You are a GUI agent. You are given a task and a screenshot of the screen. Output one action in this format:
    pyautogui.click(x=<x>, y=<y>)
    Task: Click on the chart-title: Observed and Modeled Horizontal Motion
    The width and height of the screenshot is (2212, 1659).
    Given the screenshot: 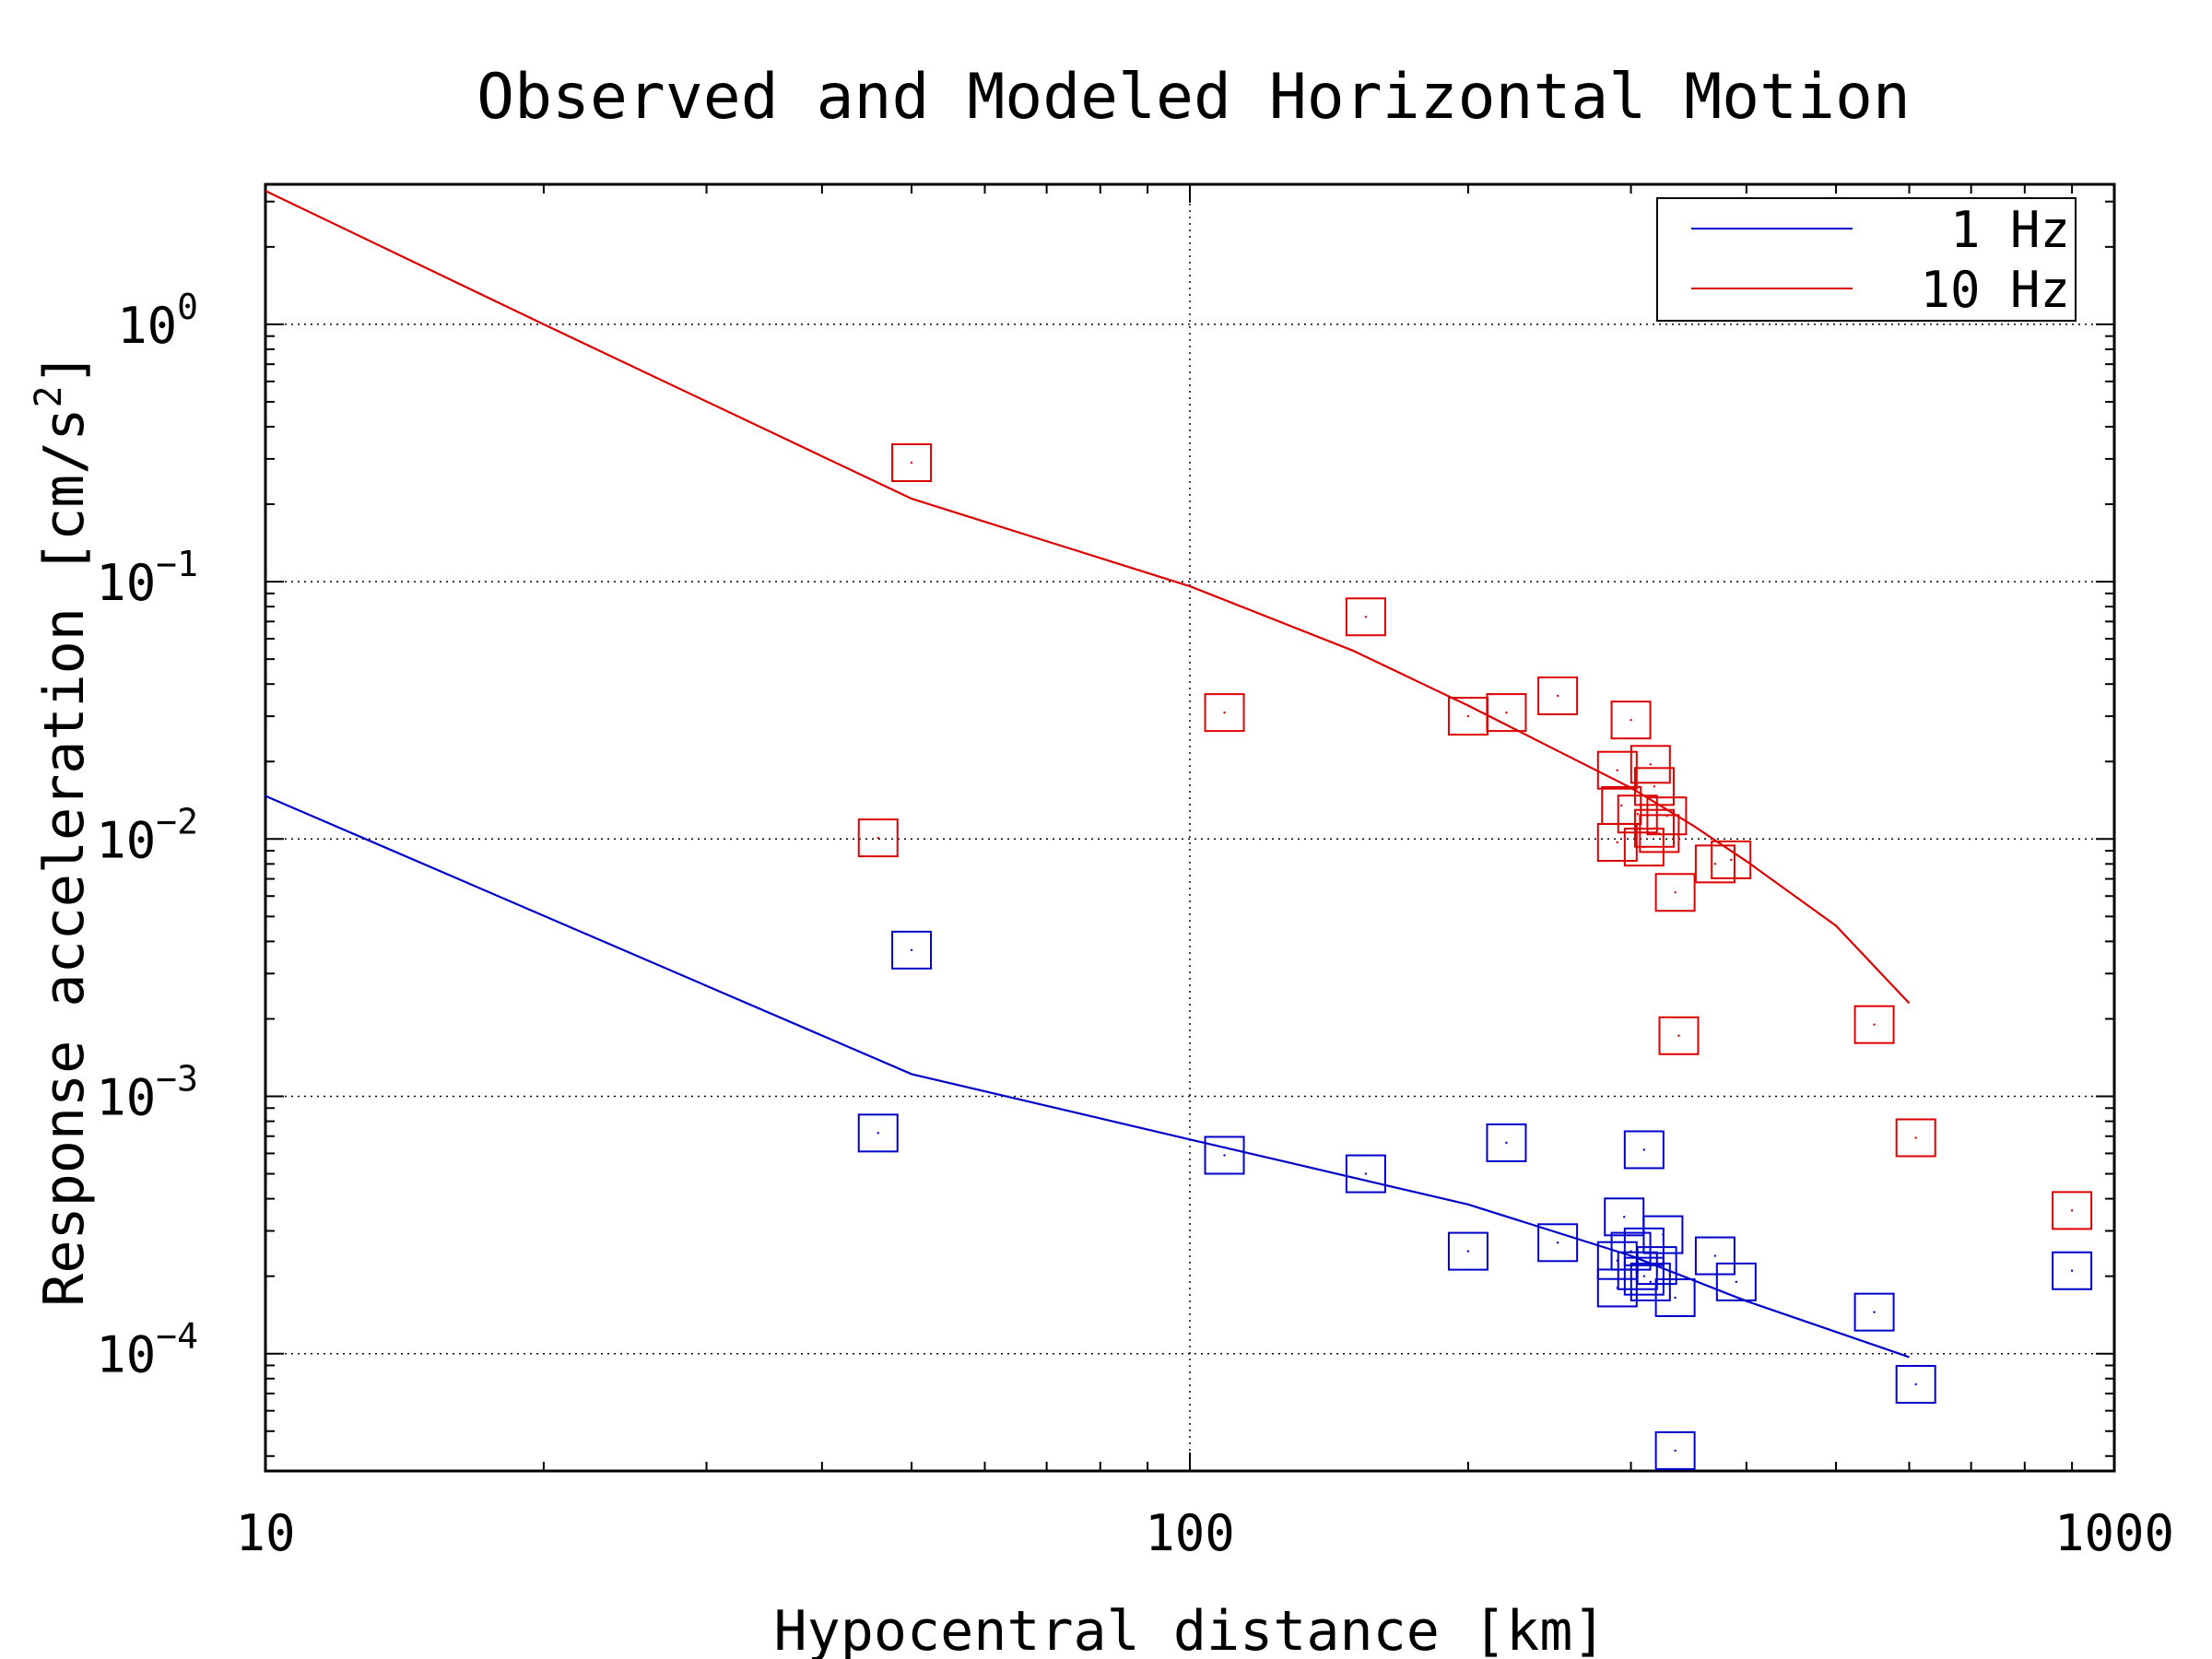 What is the action you would take?
    pyautogui.click(x=1194, y=97)
    